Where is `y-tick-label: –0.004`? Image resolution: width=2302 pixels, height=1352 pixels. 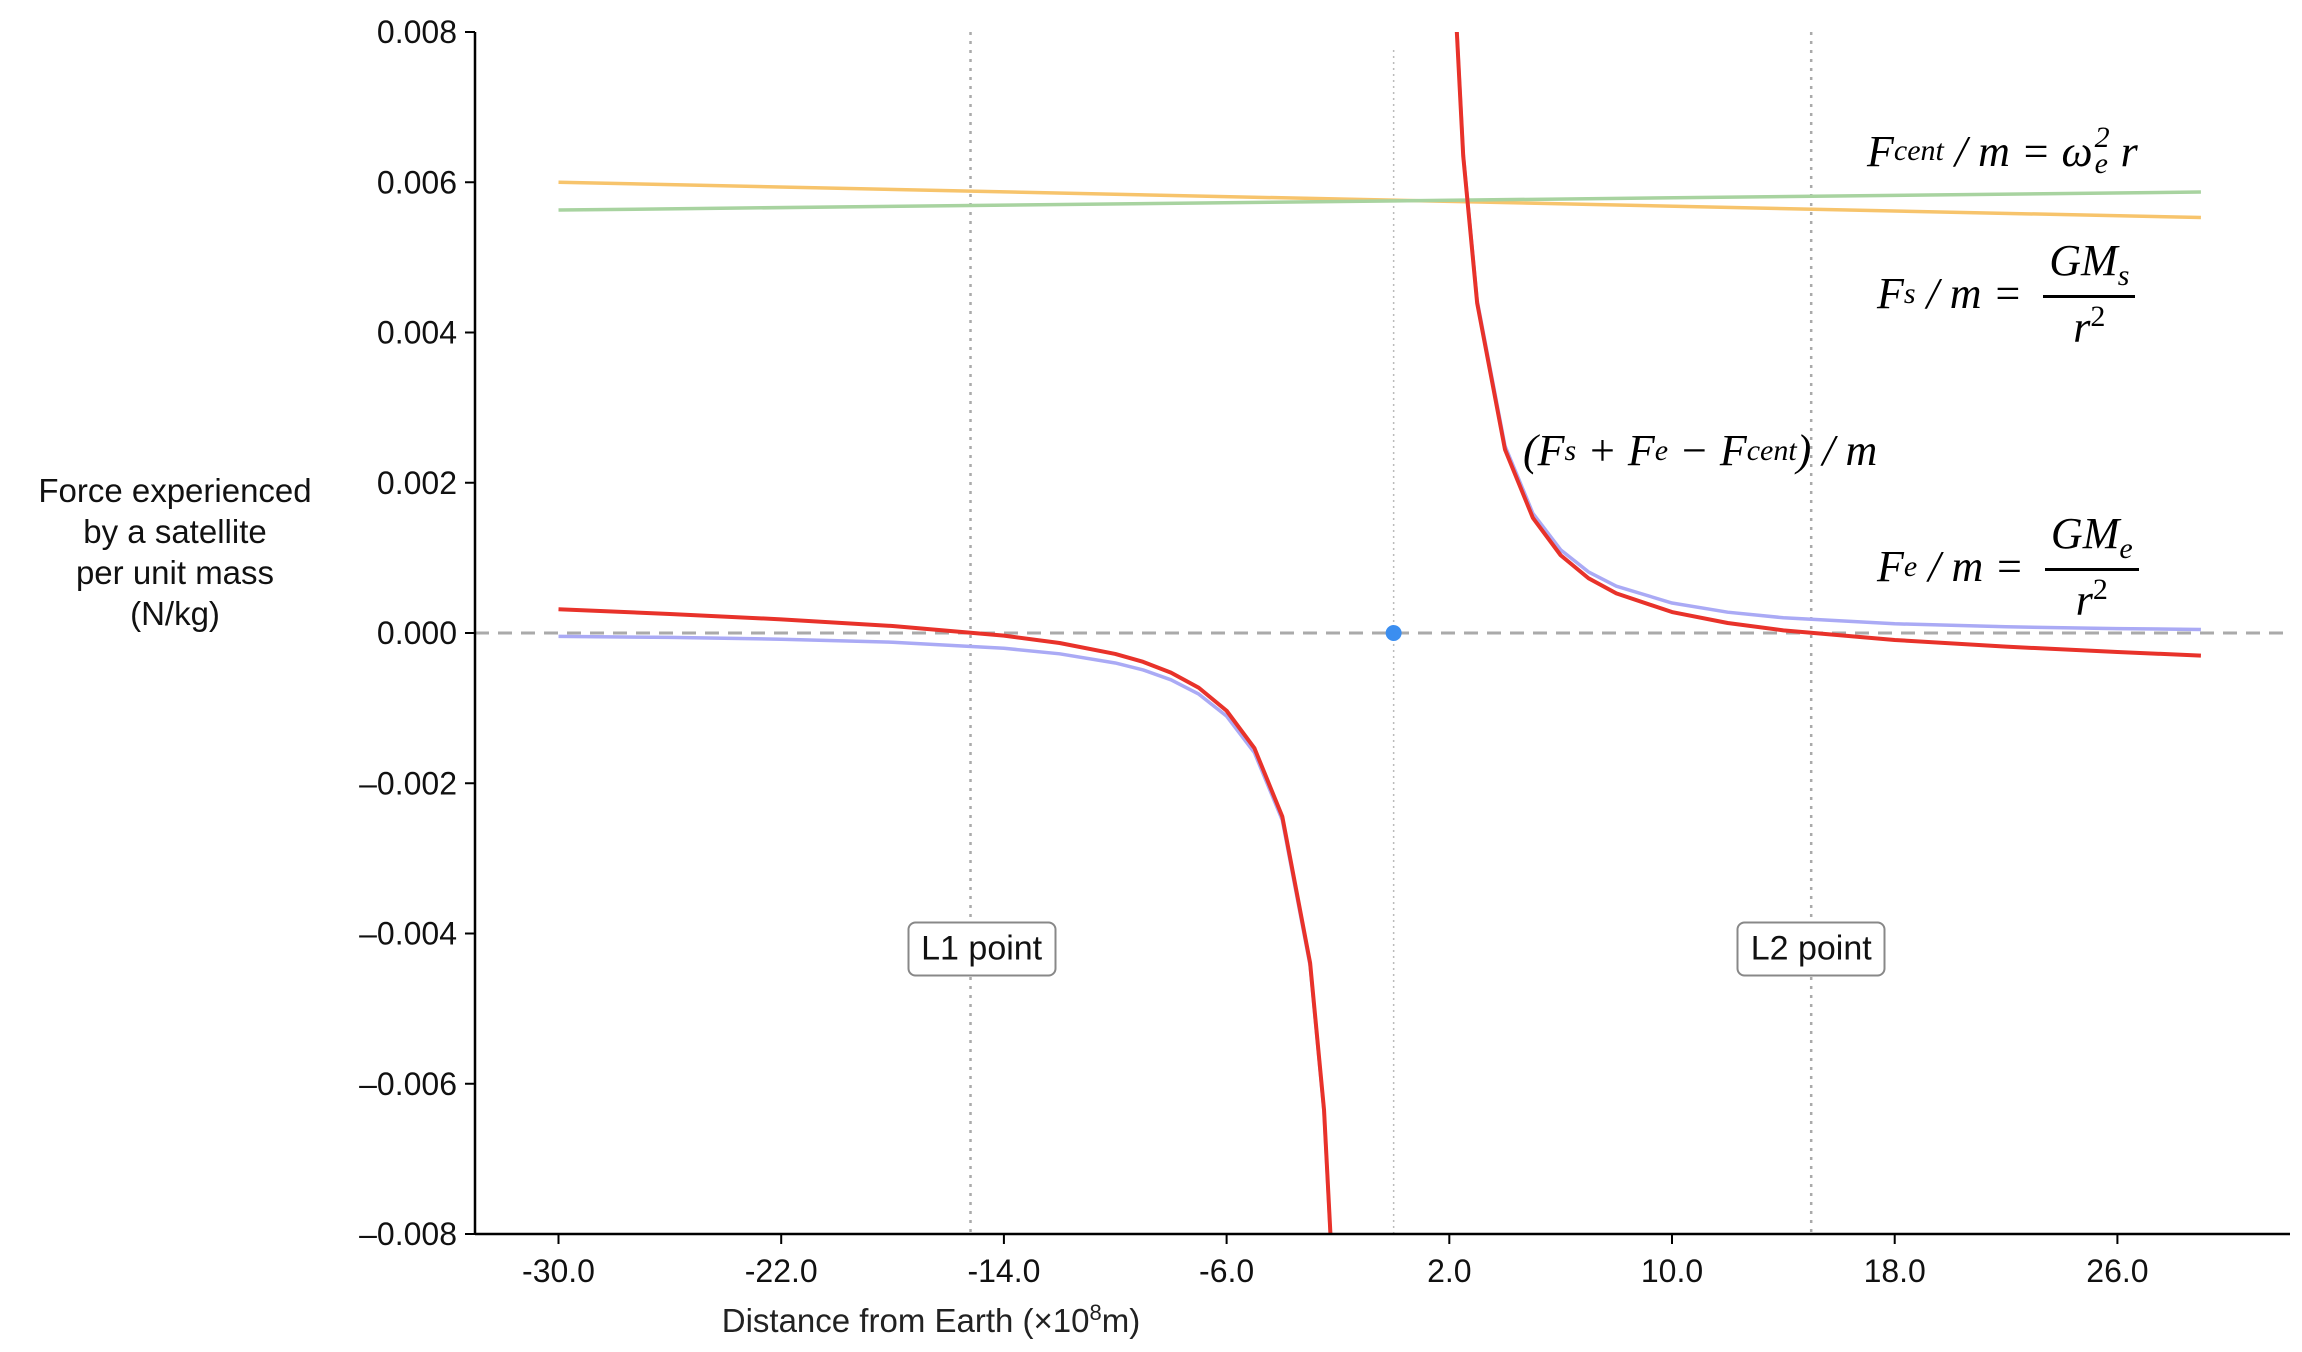
y-tick-label: –0.004 is located at coordinates (408, 934).